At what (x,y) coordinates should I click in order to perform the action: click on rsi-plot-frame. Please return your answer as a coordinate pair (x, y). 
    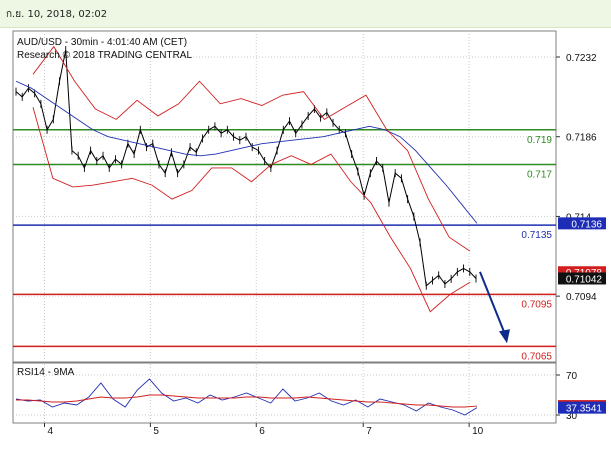
    Looking at the image, I should click on (284, 393).